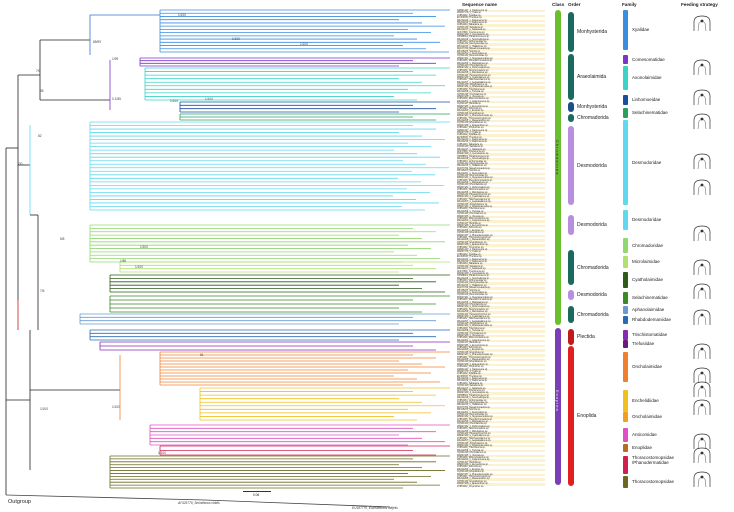  I want to click on sequence-name-row: DQ077784_Metachromadora sp., so click(501, 169).